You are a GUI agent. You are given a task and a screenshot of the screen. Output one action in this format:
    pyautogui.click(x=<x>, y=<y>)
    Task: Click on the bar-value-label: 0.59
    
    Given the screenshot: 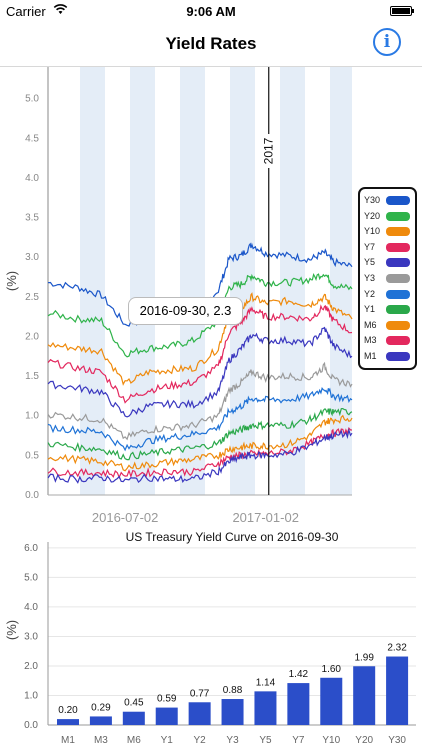 What is the action you would take?
    pyautogui.click(x=167, y=699)
    